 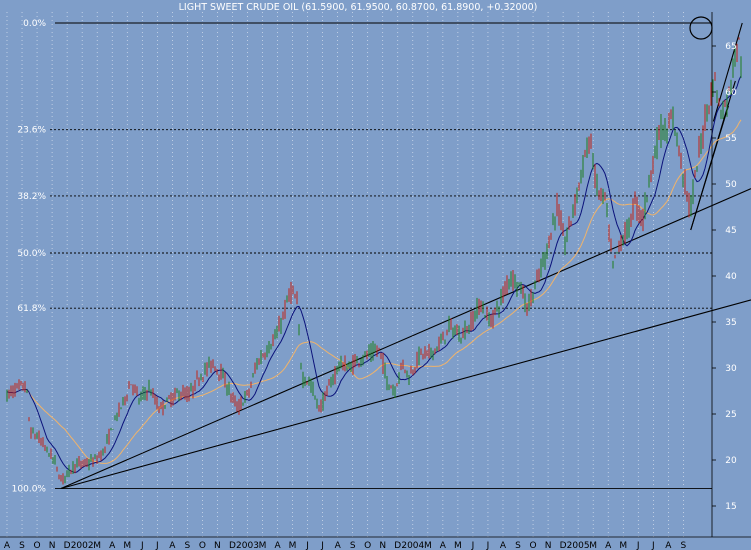 I want to click on y-tick-label: 30, so click(x=731, y=369).